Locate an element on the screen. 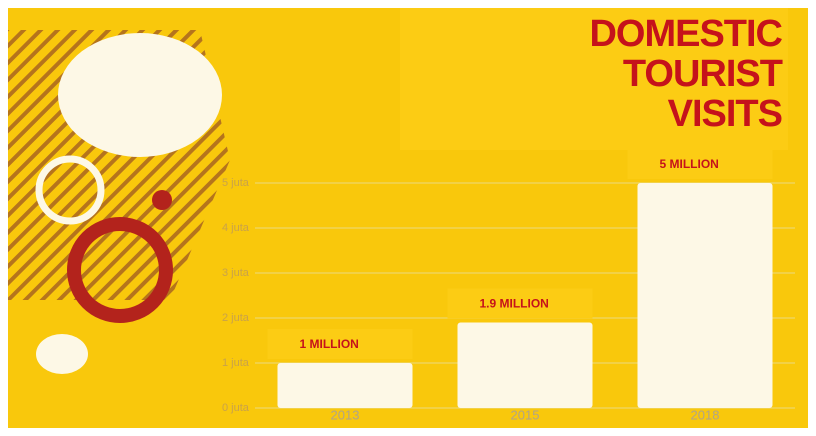 This screenshot has height=436, width=816. y-tick-label: 2 juta is located at coordinates (236, 318).